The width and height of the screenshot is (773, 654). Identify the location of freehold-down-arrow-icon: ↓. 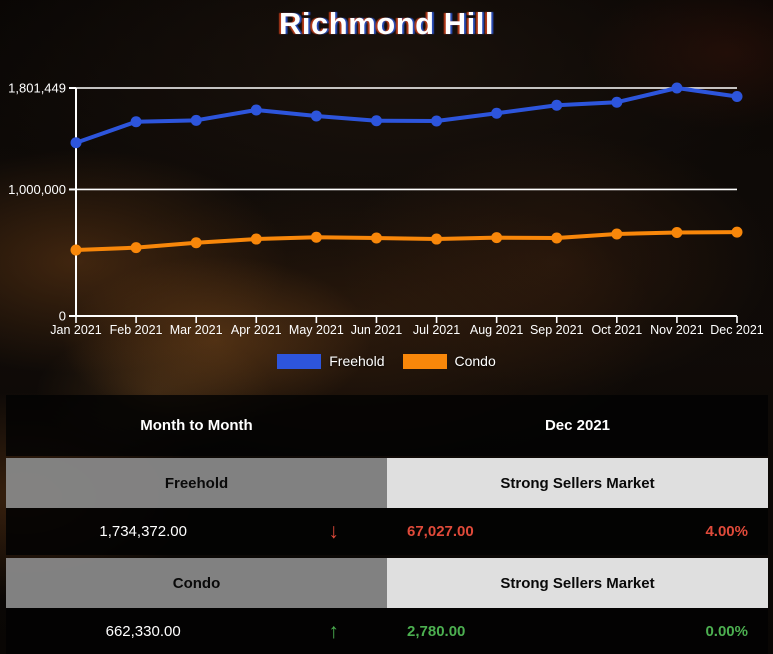
(333, 531).